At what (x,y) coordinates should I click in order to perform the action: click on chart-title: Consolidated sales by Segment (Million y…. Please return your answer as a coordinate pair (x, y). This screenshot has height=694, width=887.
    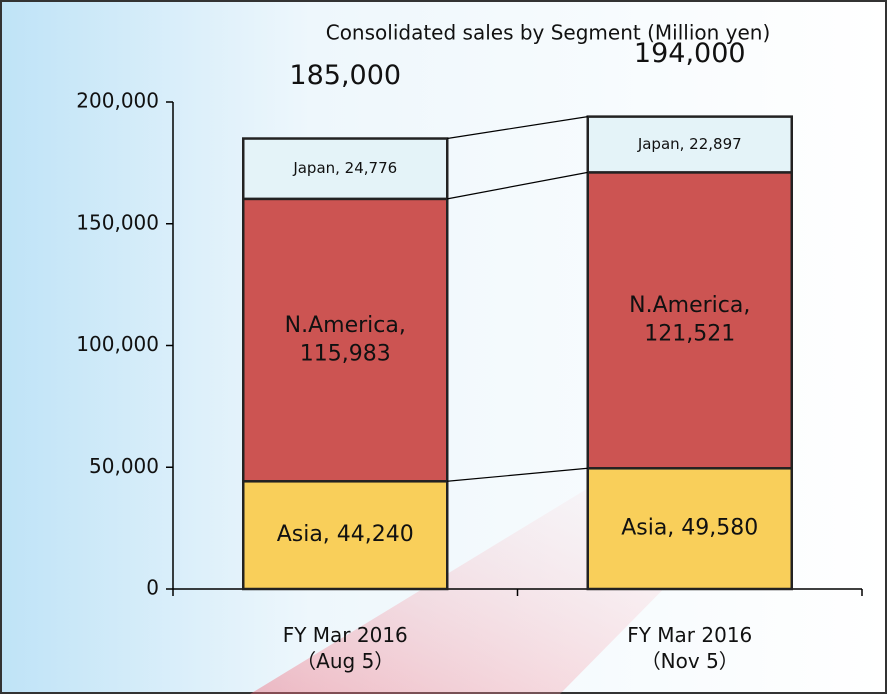
    Looking at the image, I should click on (548, 33).